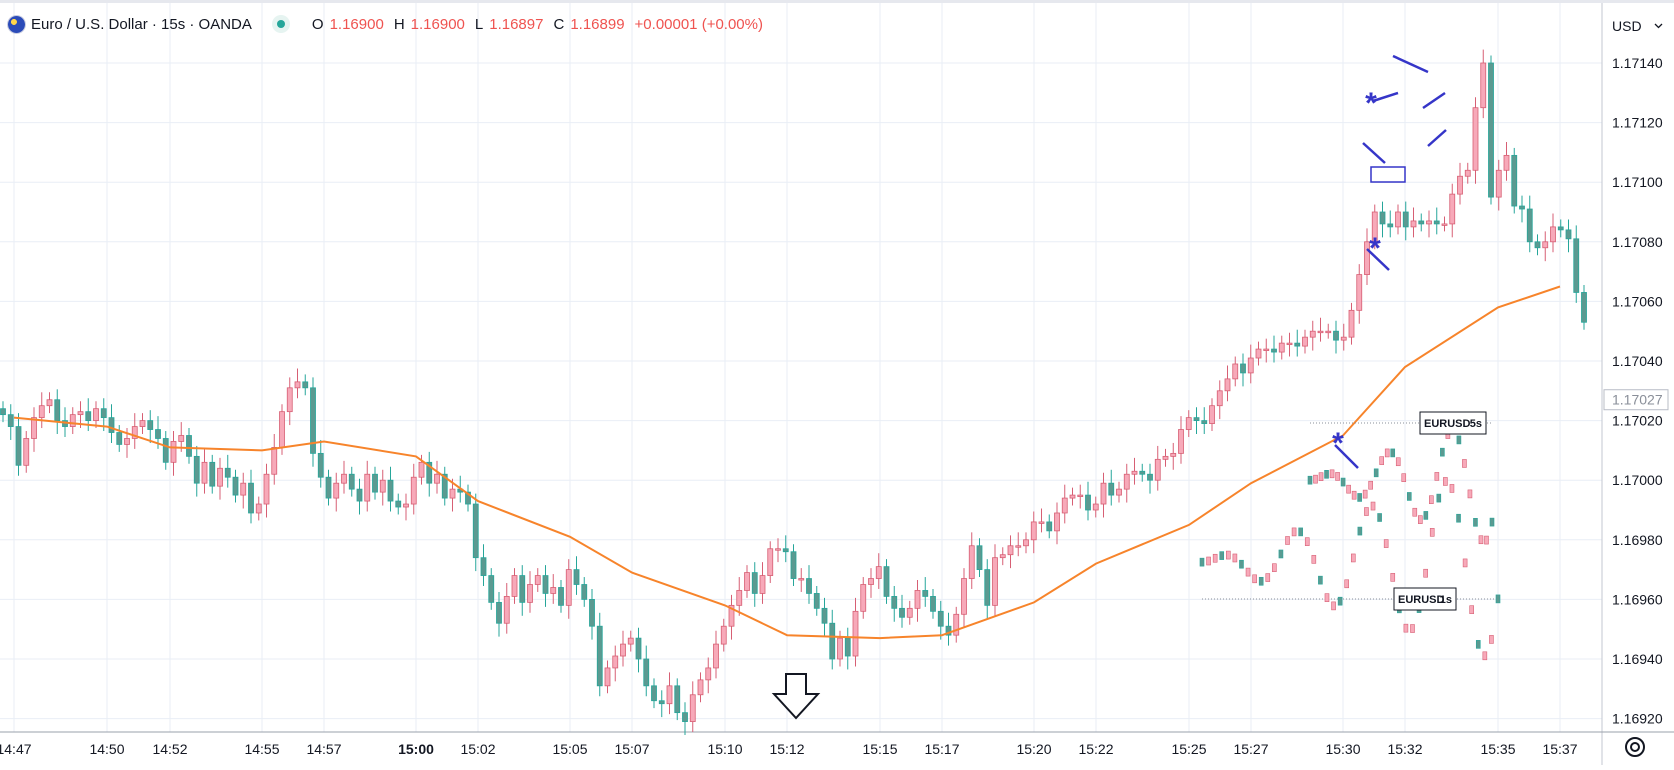 Image resolution: width=1674 pixels, height=770 pixels. Describe the element at coordinates (141, 24) in the screenshot. I see `symbol-title: Euro / U.S. Dollar · 15s · OANDA` at that location.